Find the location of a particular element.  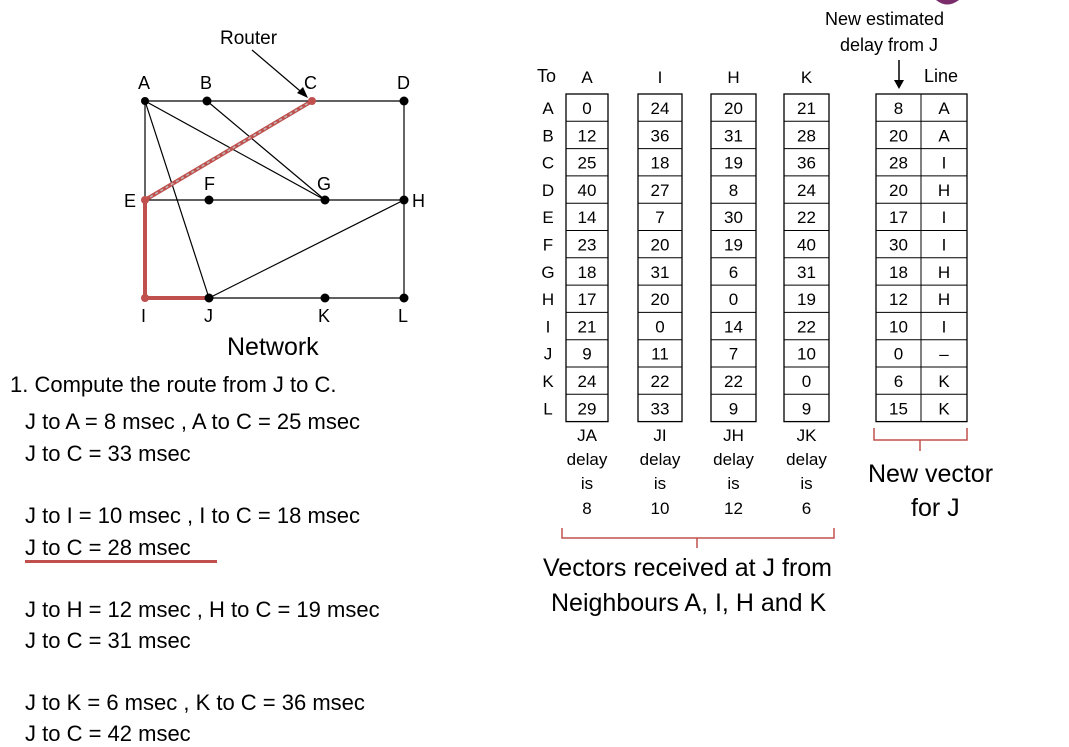

new-delay-cell: 18 is located at coordinates (898, 272).